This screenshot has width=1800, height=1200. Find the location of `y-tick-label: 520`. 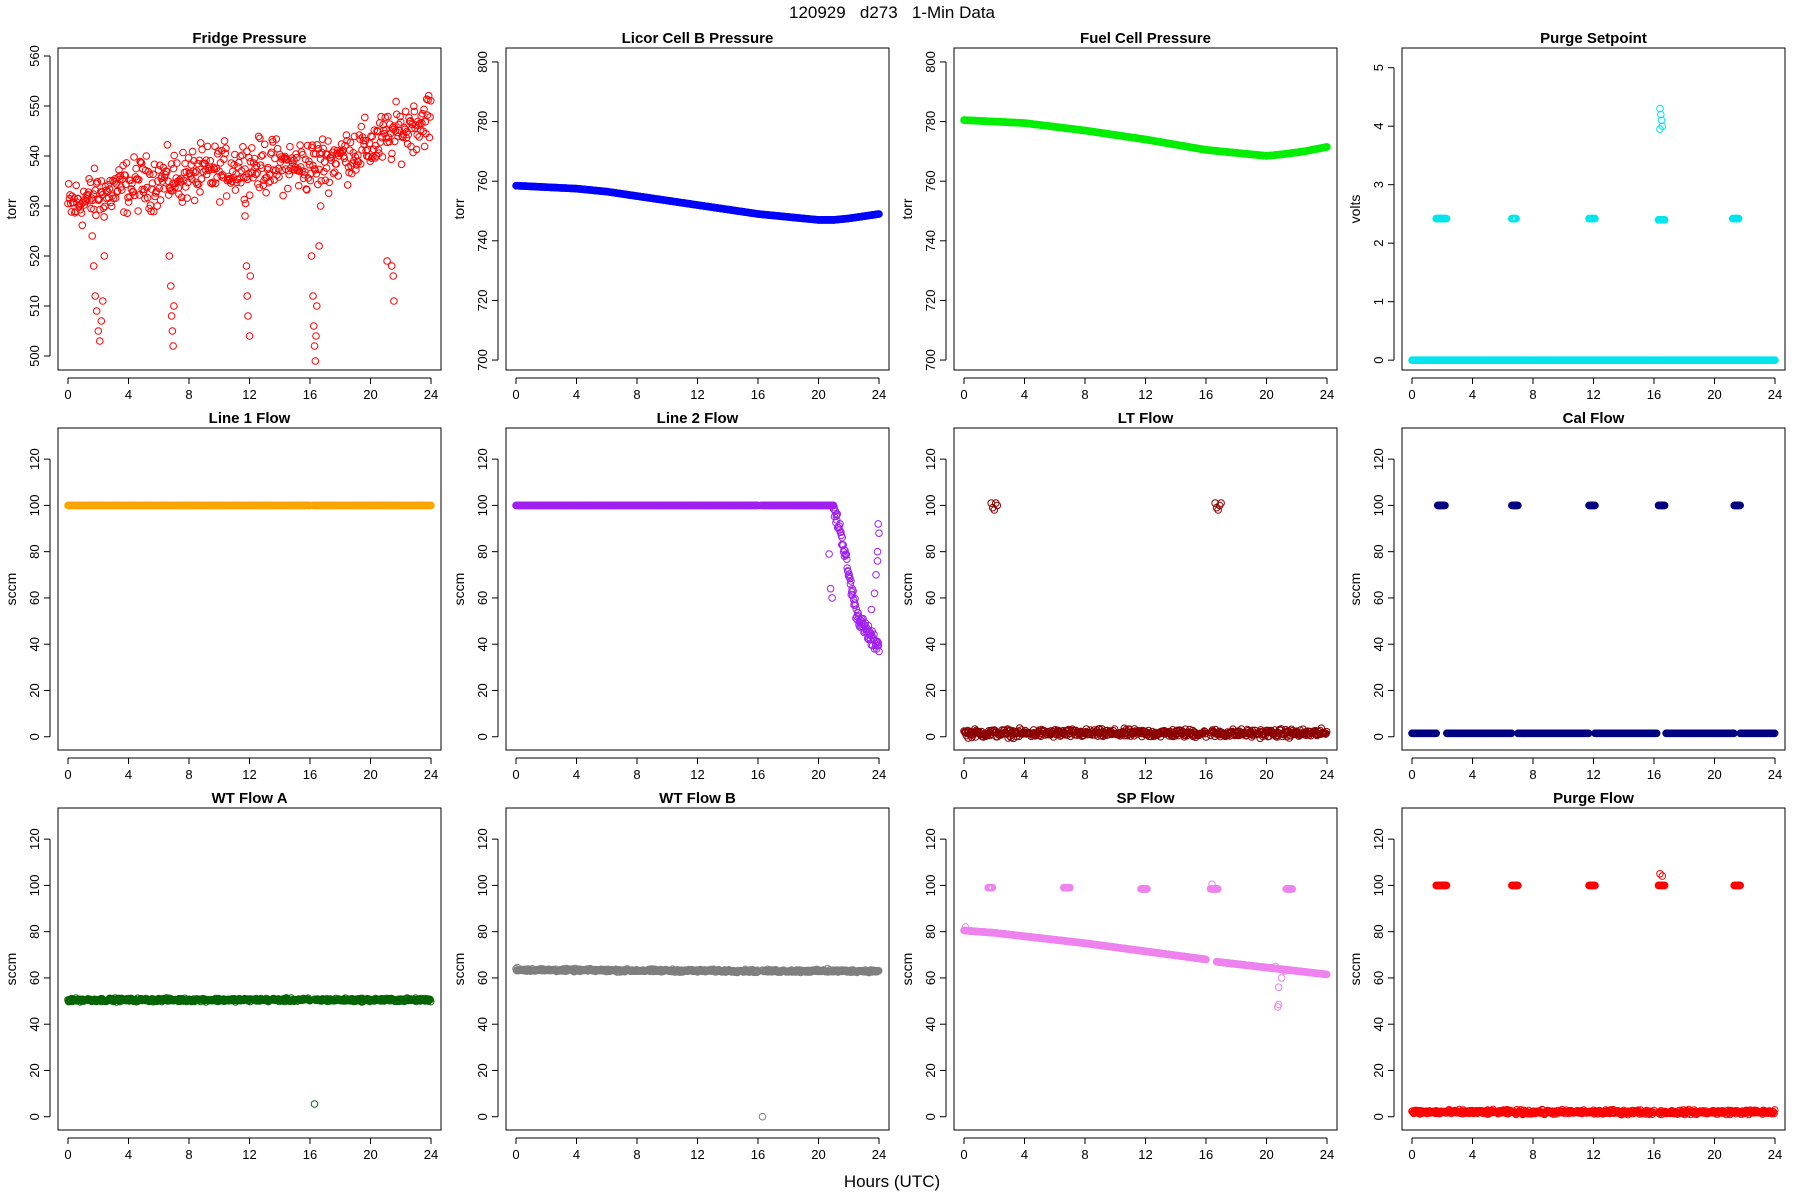

y-tick-label: 520 is located at coordinates (34, 256).